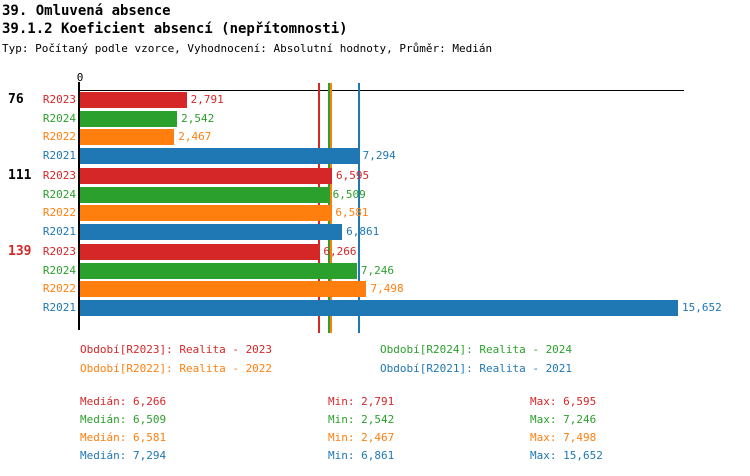  What do you see at coordinates (563, 401) in the screenshot?
I see `stat-max: Max: 6,595` at bounding box center [563, 401].